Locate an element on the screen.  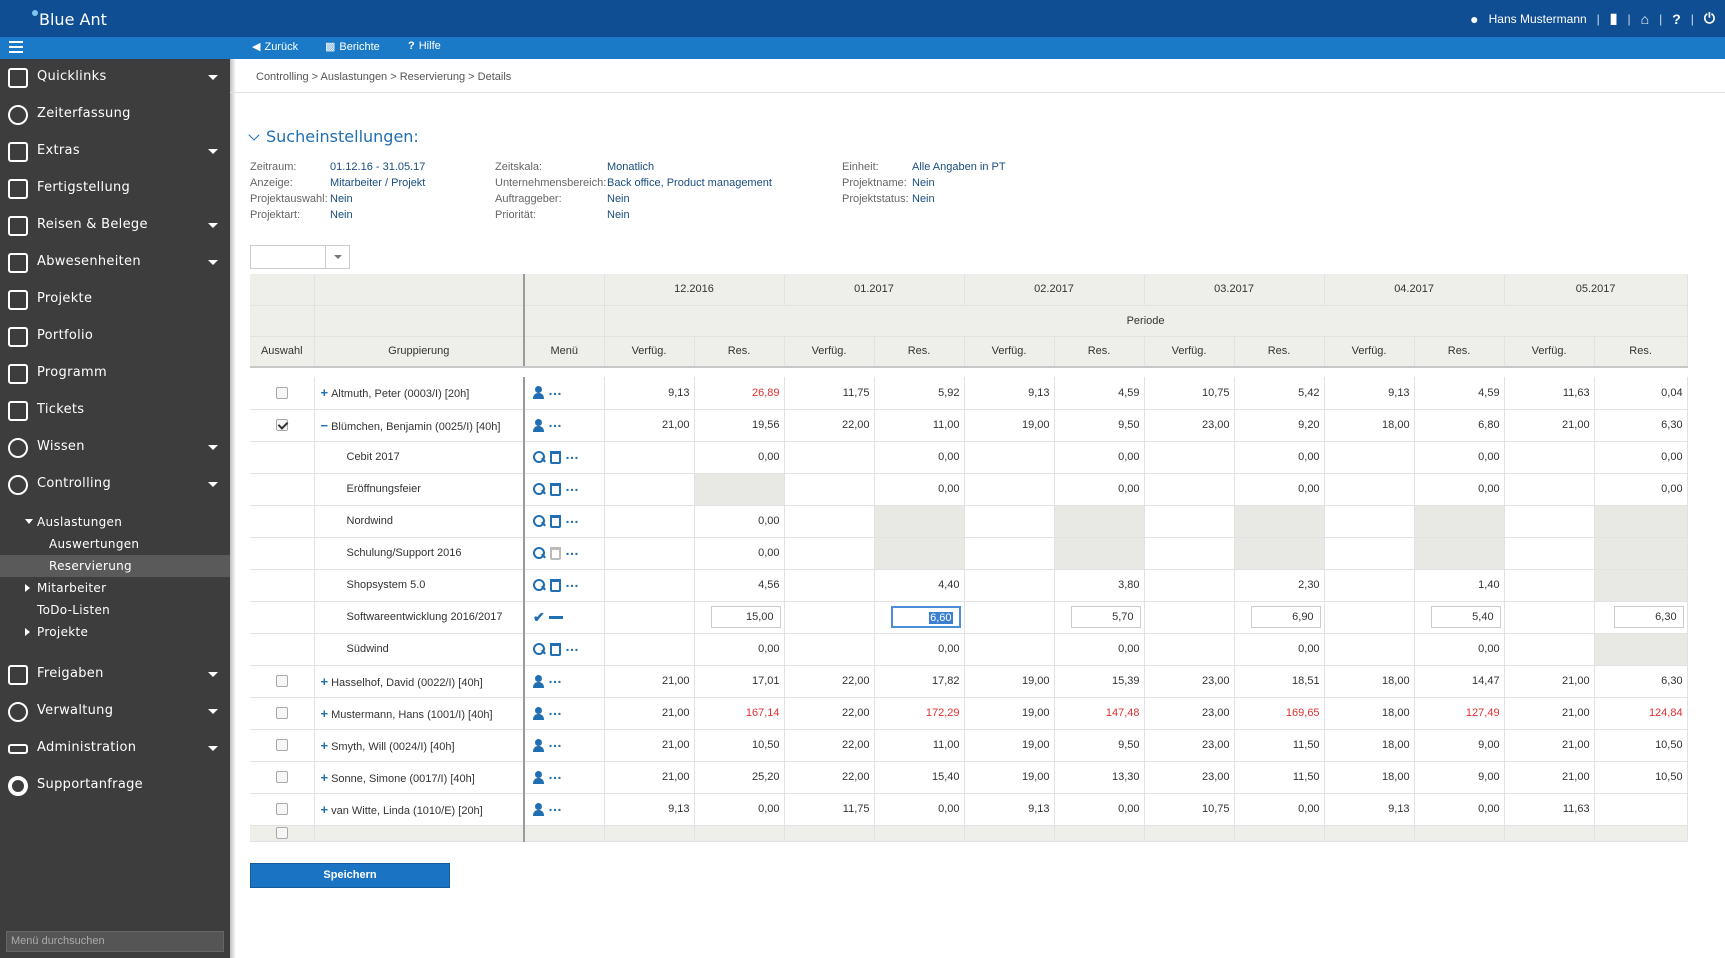
nav-todo: ToDo-Listen is located at coordinates (74, 610).